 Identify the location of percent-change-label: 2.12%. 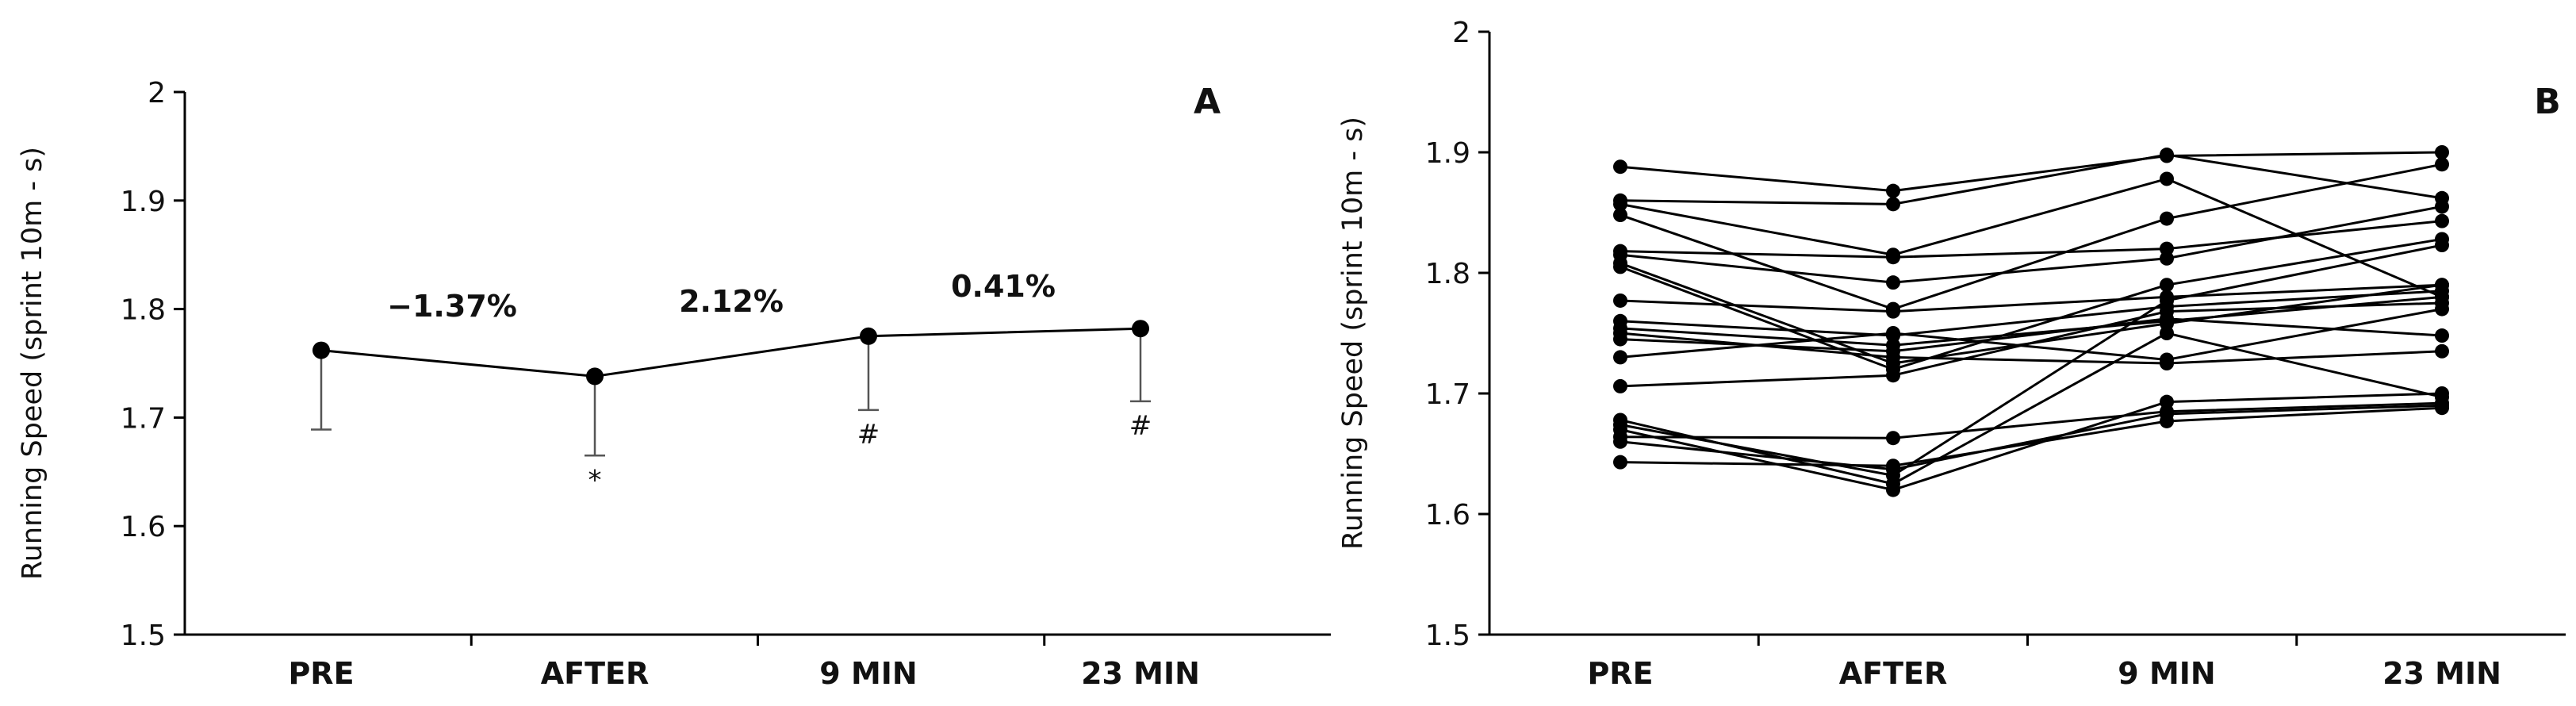
(731, 301).